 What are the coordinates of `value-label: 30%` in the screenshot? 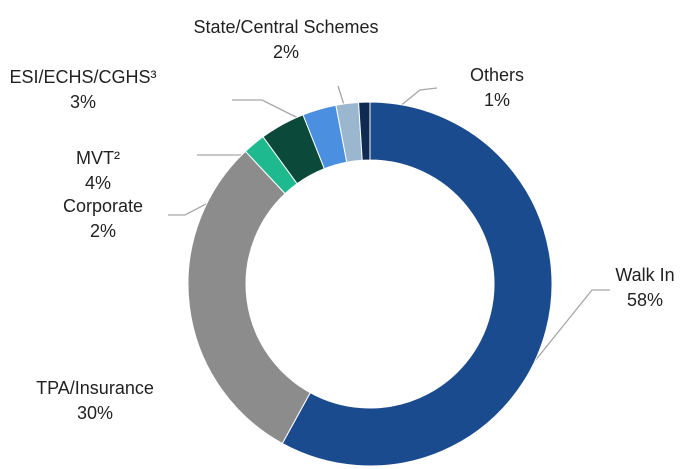 It's located at (95, 413).